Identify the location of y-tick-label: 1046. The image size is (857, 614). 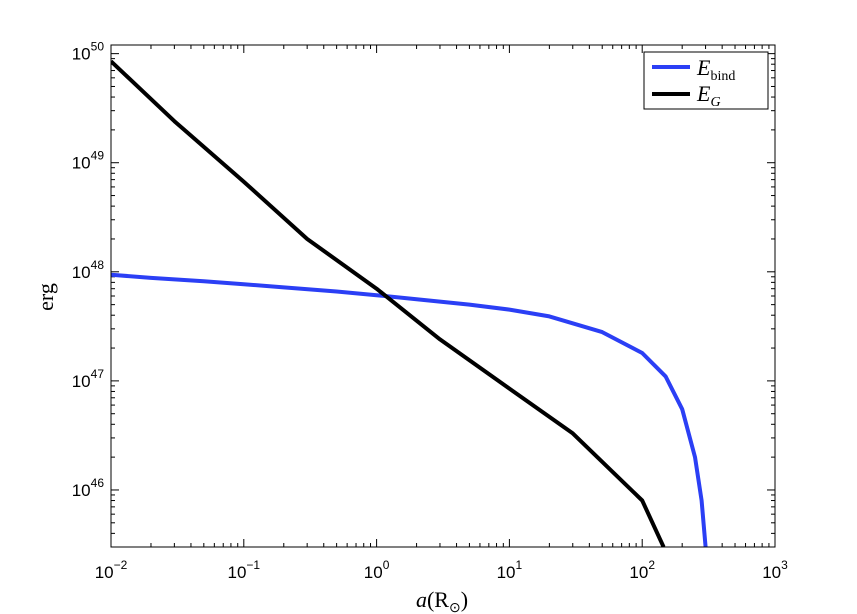
(88, 488).